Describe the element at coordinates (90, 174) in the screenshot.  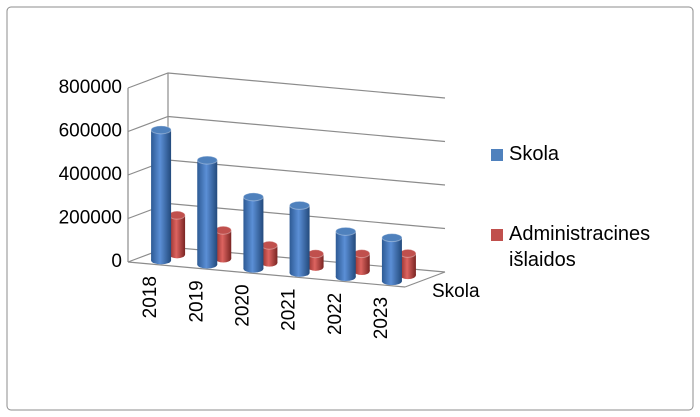
I see `y-tick-label: 400000` at that location.